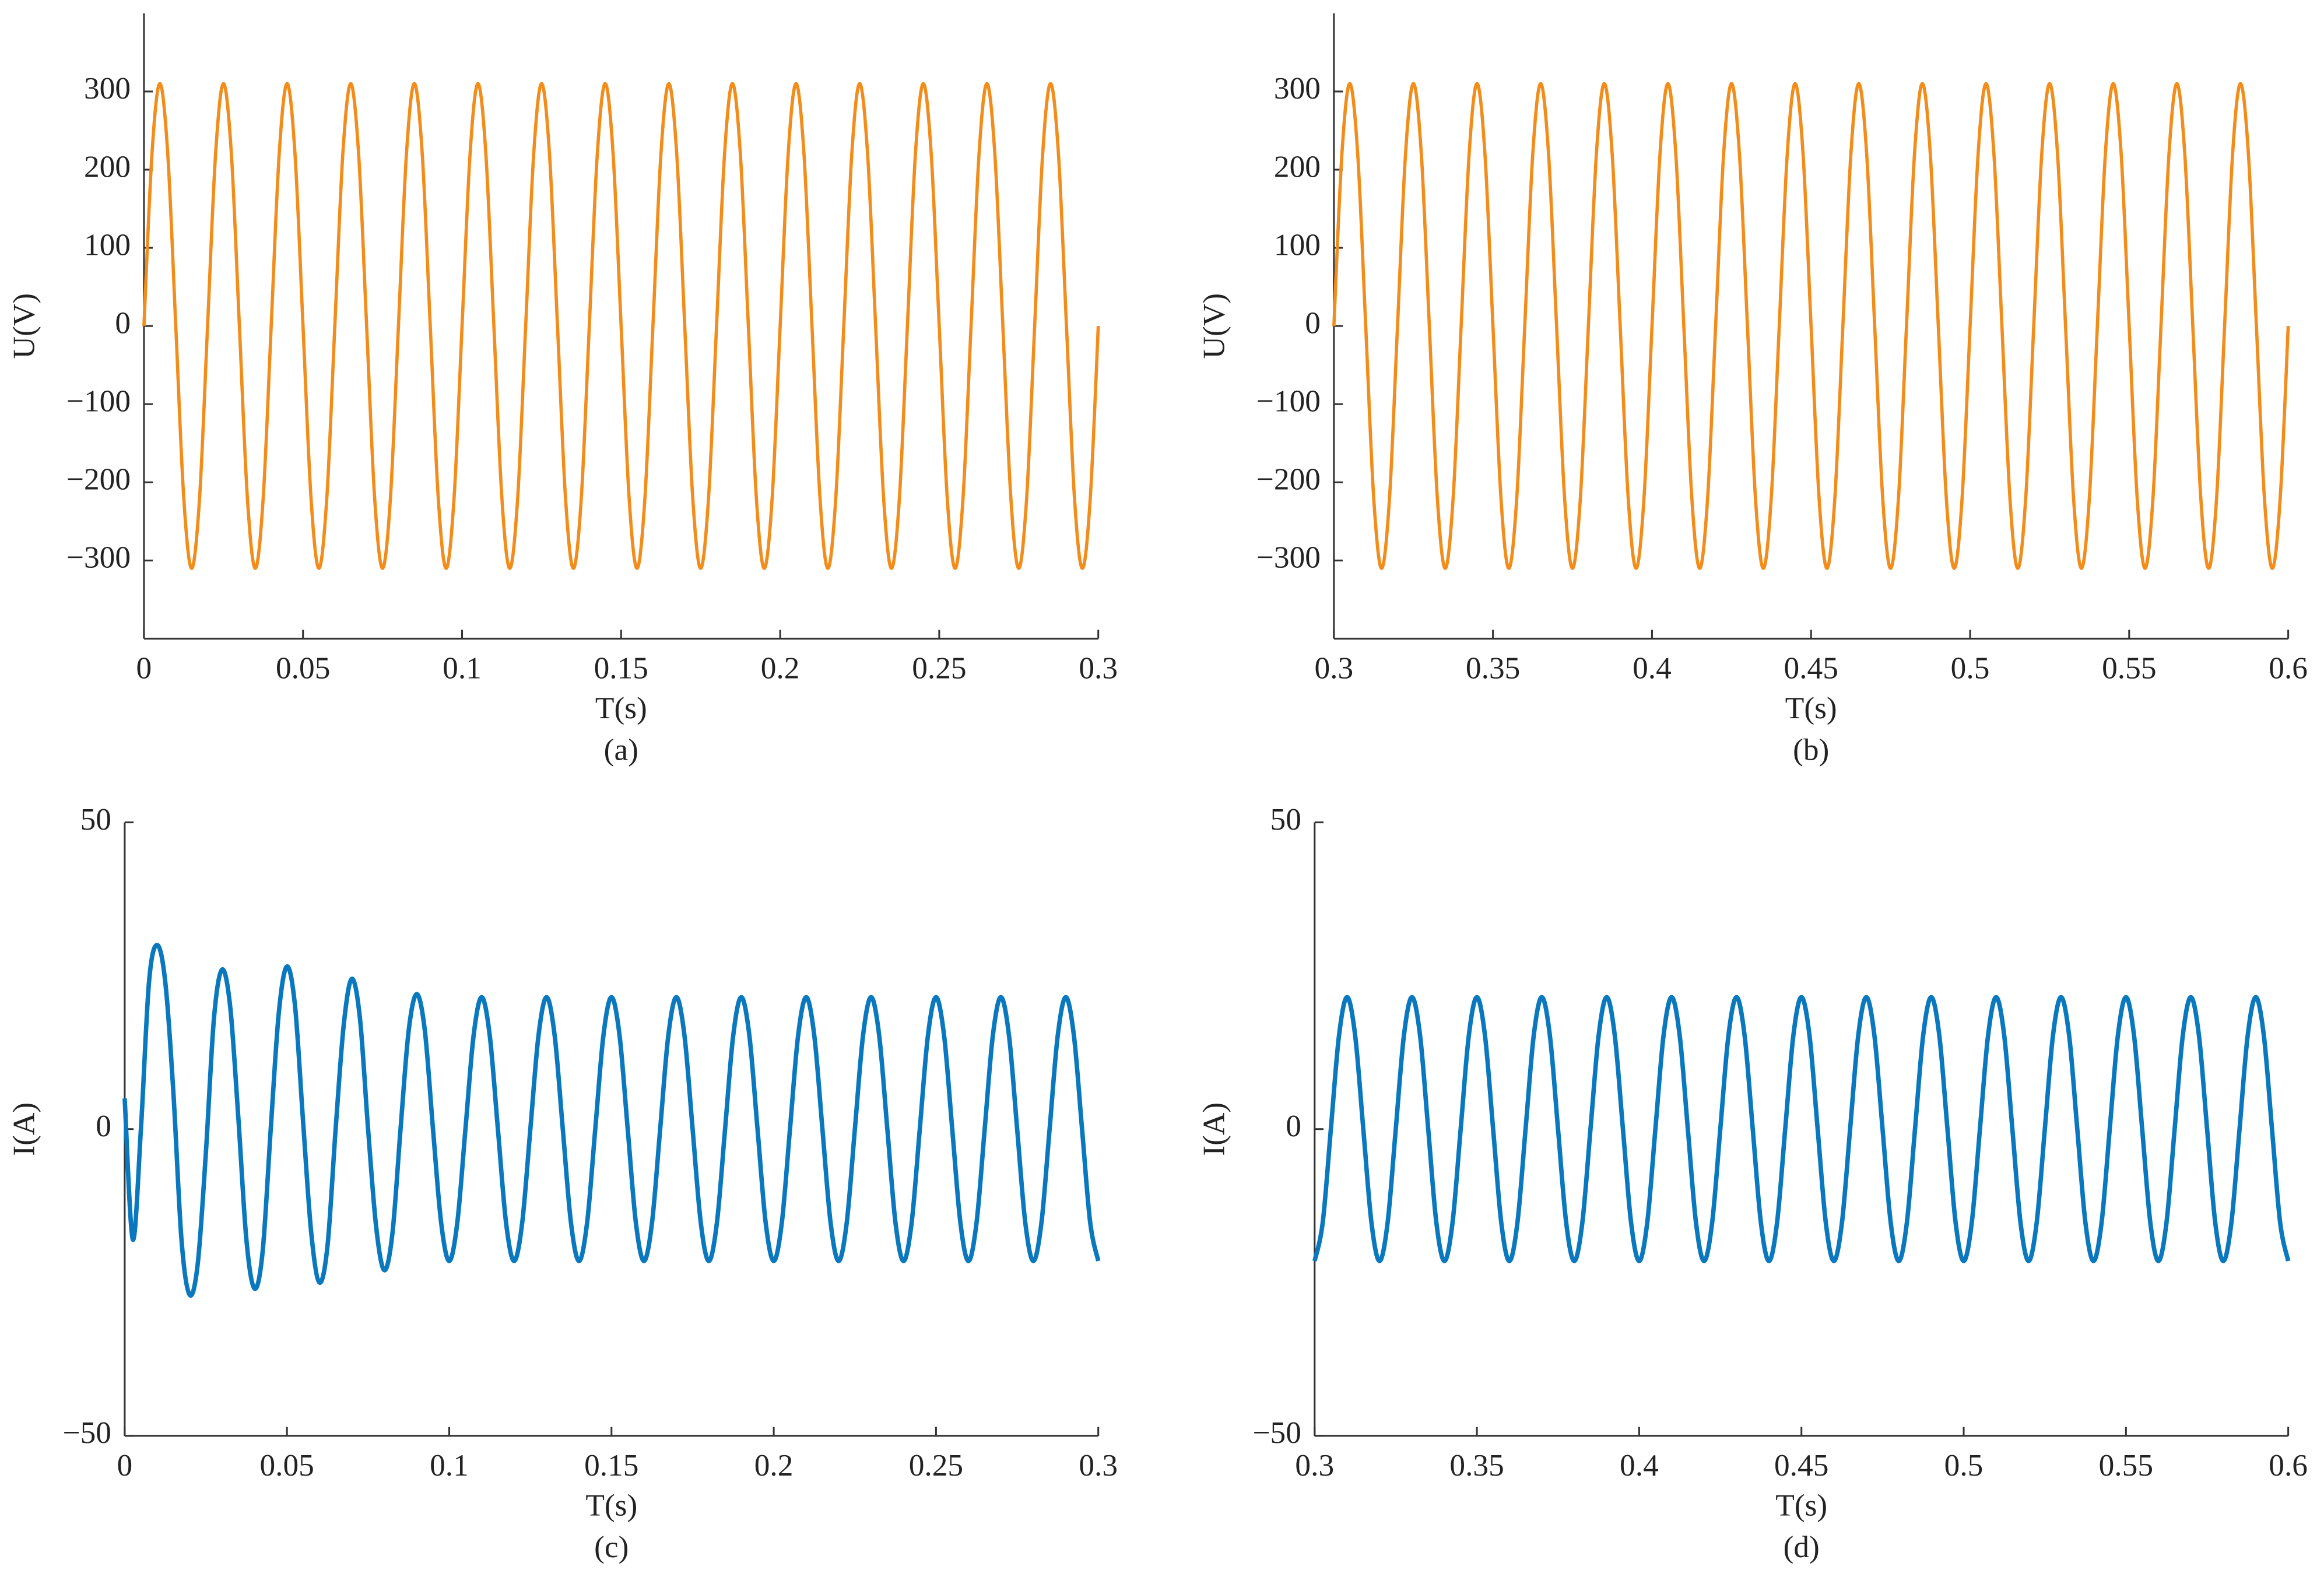 Image resolution: width=2324 pixels, height=1584 pixels. Describe the element at coordinates (1802, 1546) in the screenshot. I see `caption: (d)` at that location.